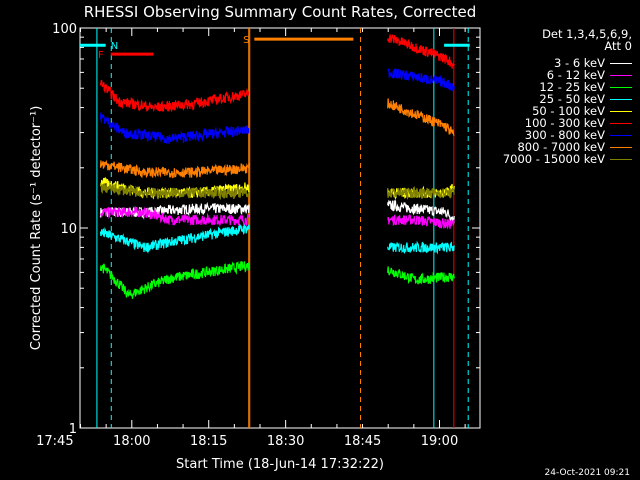 This screenshot has height=480, width=640. I want to click on legend-entry: 50 - 100 keV, so click(582, 111).